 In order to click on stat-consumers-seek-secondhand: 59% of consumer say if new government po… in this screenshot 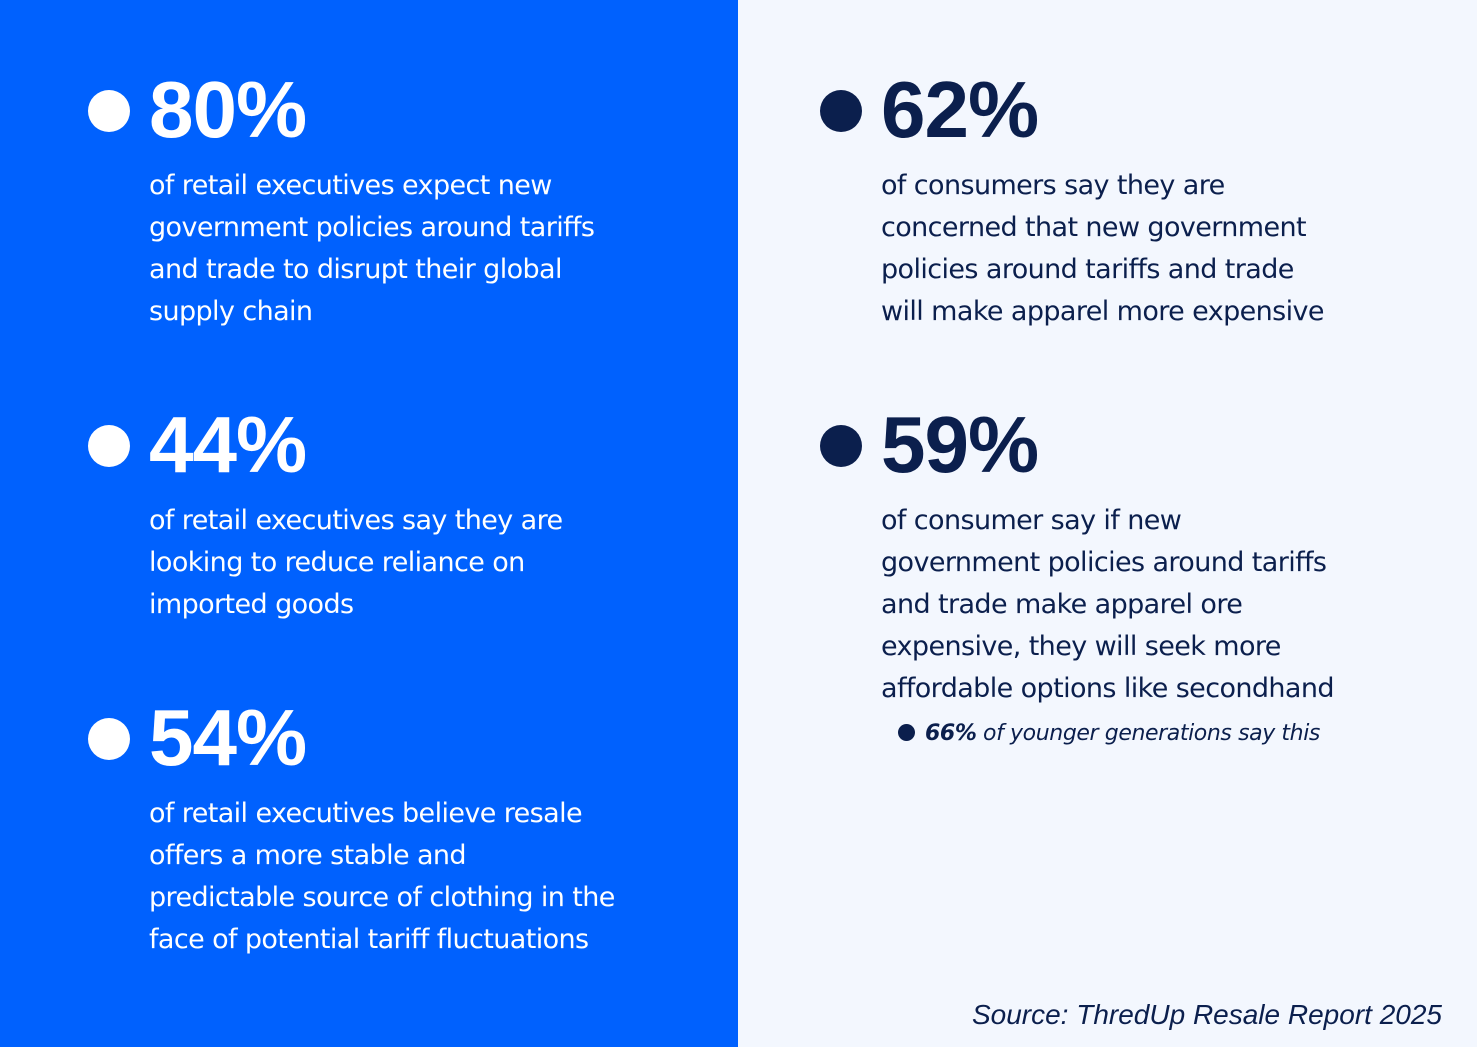, I will do `click(1135, 560)`.